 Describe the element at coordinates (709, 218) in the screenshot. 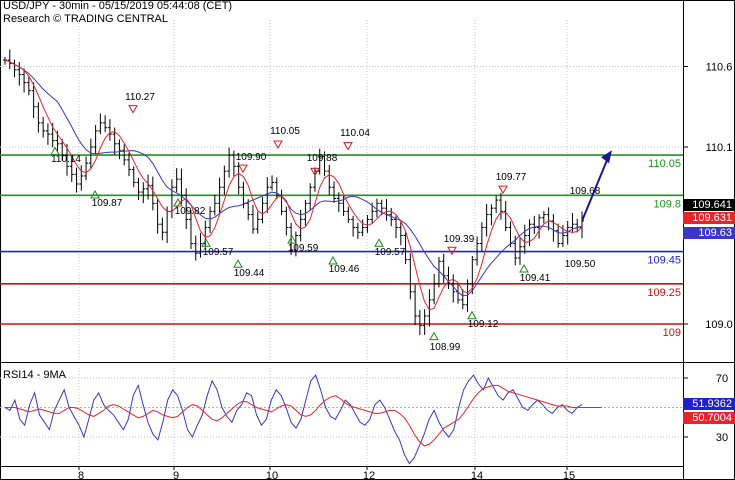

I see `price-tag-1: 109.631` at that location.